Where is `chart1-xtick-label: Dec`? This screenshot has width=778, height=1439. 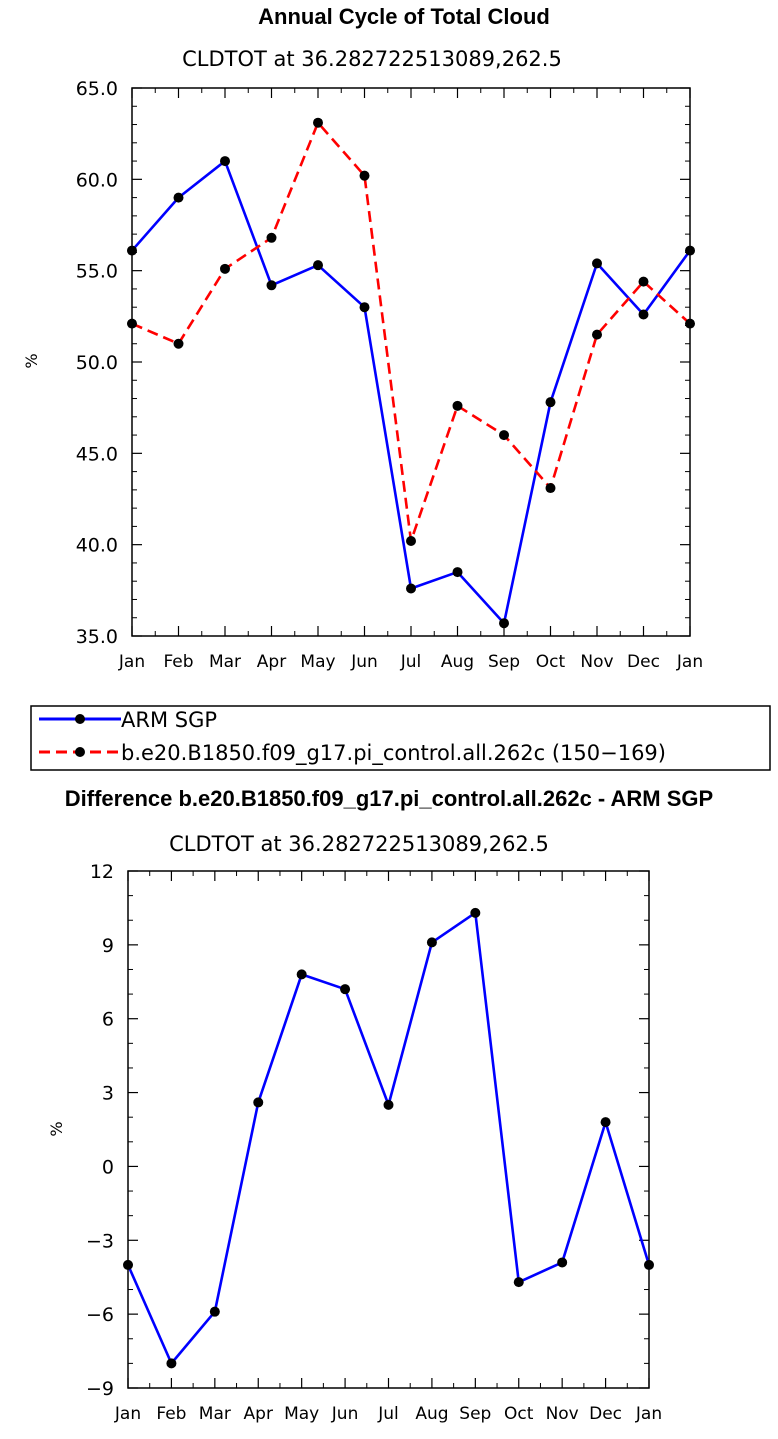 chart1-xtick-label: Dec is located at coordinates (643, 662).